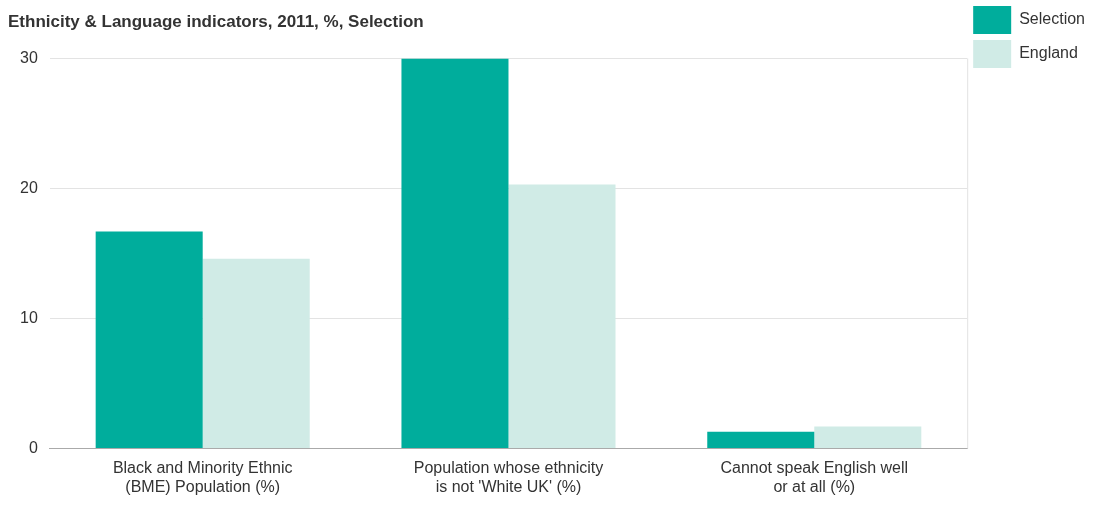 This screenshot has width=1099, height=511. I want to click on legend-label: Selection, so click(1052, 19).